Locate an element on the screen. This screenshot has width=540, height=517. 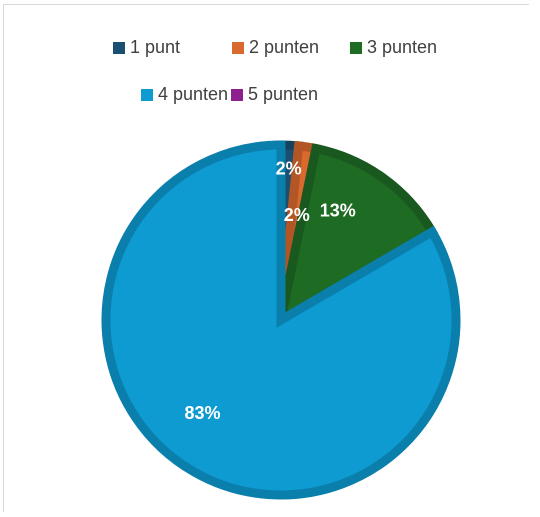
legend-swatch-3-punten is located at coordinates (356, 47).